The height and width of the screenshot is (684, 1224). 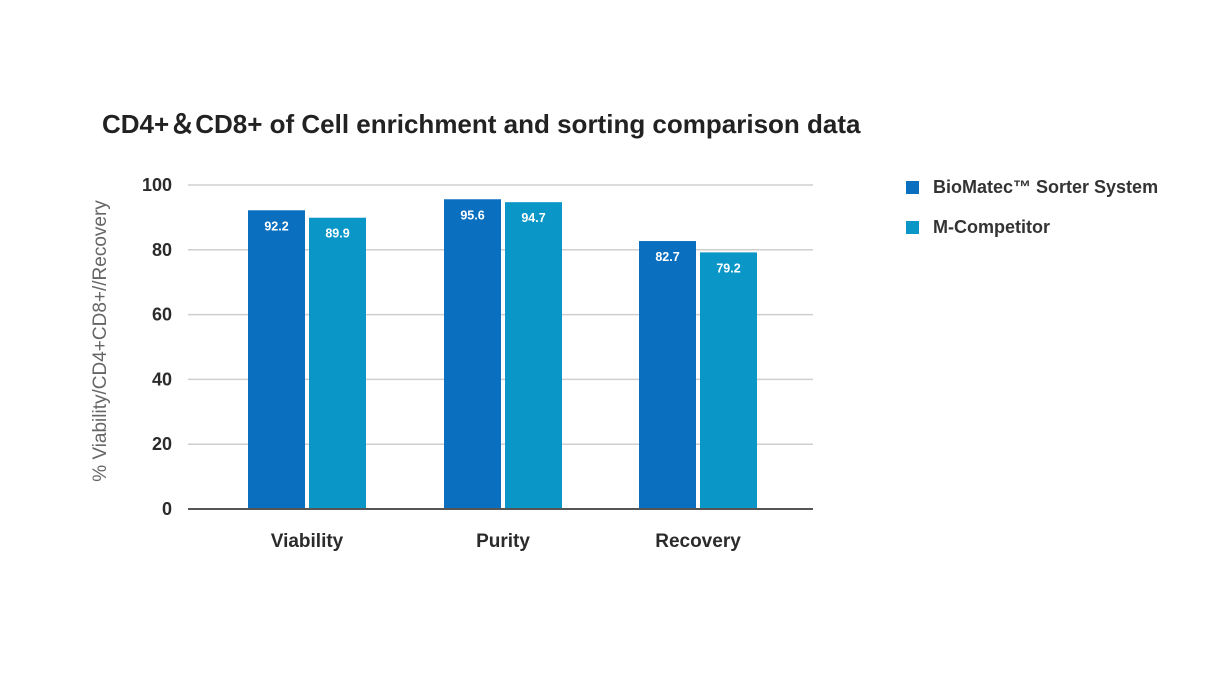 What do you see at coordinates (728, 268) in the screenshot?
I see `data-label-recovery-s1: 79.2` at bounding box center [728, 268].